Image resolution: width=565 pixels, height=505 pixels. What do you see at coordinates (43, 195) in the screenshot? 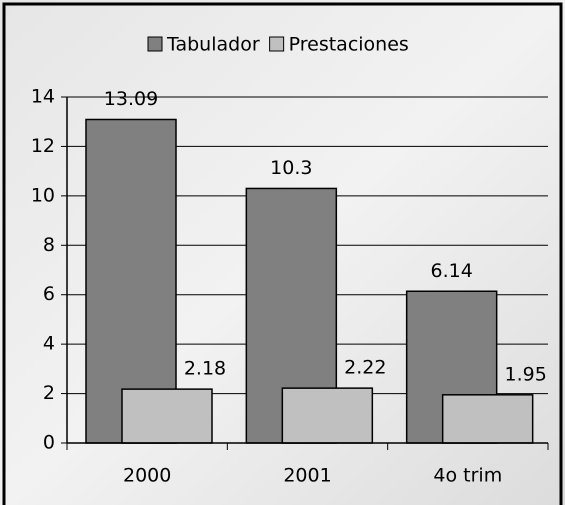
I see `y-tick-label: 10` at bounding box center [43, 195].